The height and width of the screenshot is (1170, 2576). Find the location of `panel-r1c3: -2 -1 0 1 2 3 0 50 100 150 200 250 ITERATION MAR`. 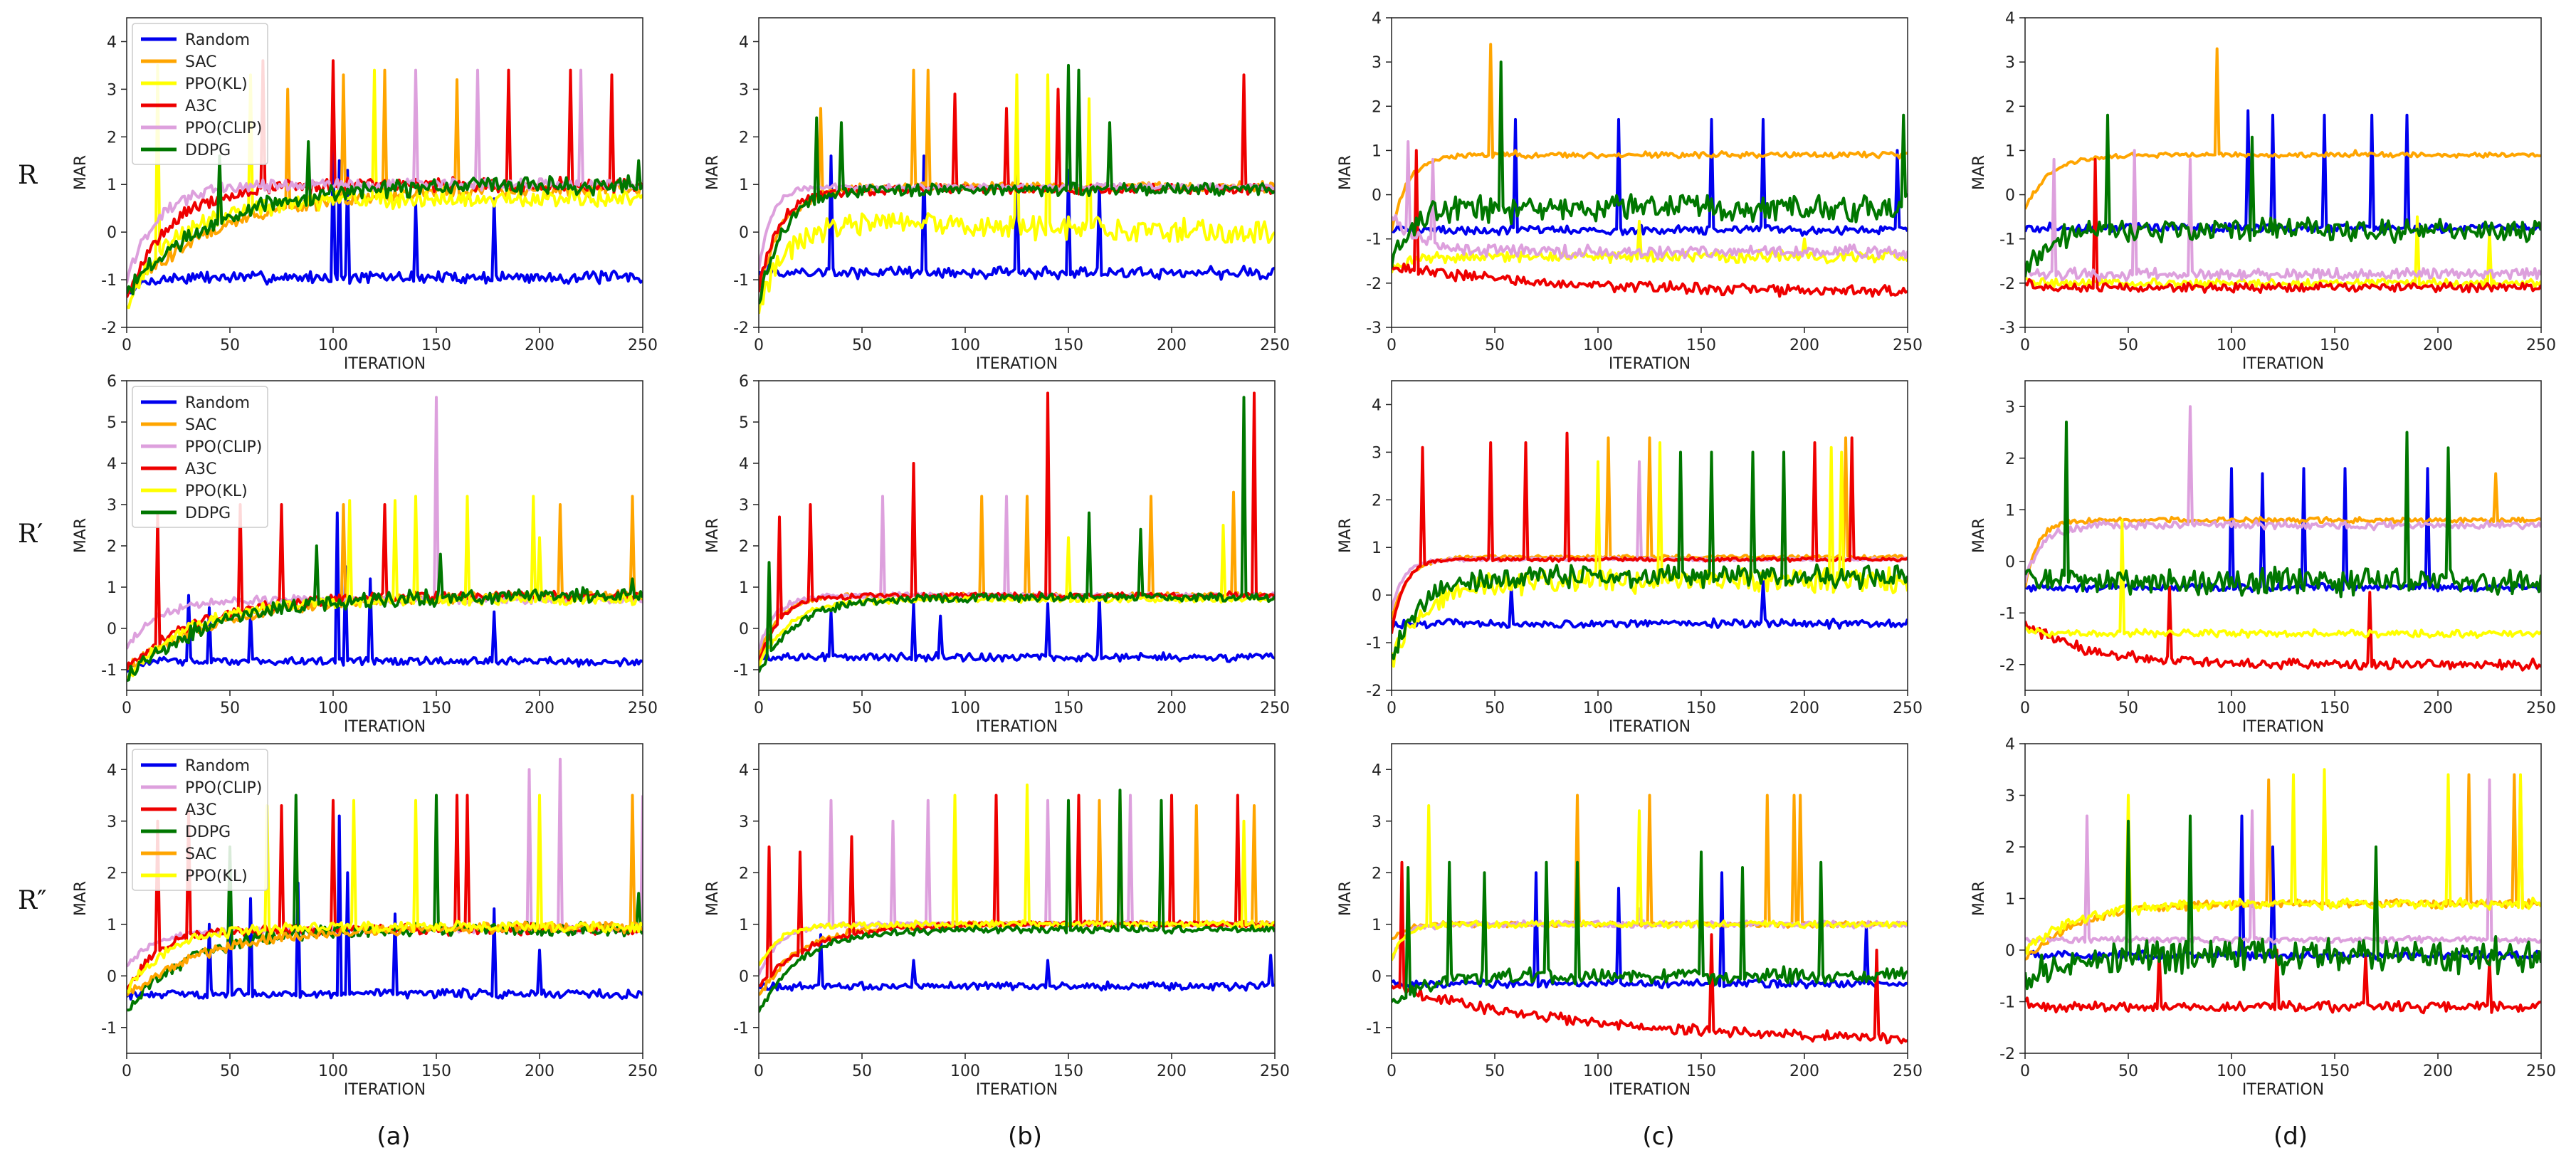

panel-r1c3: -2 -1 0 1 2 3 0 50 100 150 200 250 ITERATION MAR is located at coordinates (2263, 558).